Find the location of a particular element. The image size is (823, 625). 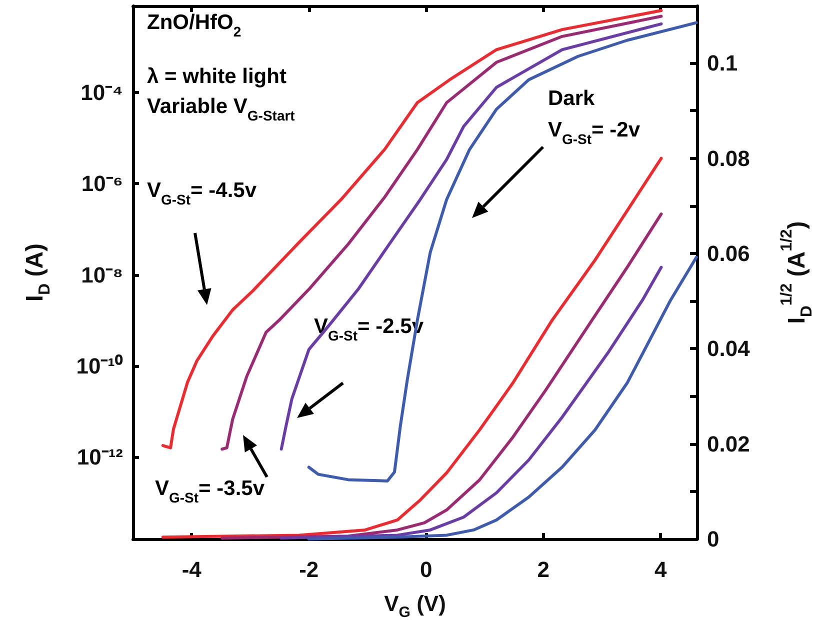

y-tick-label: 10⁻⁸ is located at coordinates (102, 275).